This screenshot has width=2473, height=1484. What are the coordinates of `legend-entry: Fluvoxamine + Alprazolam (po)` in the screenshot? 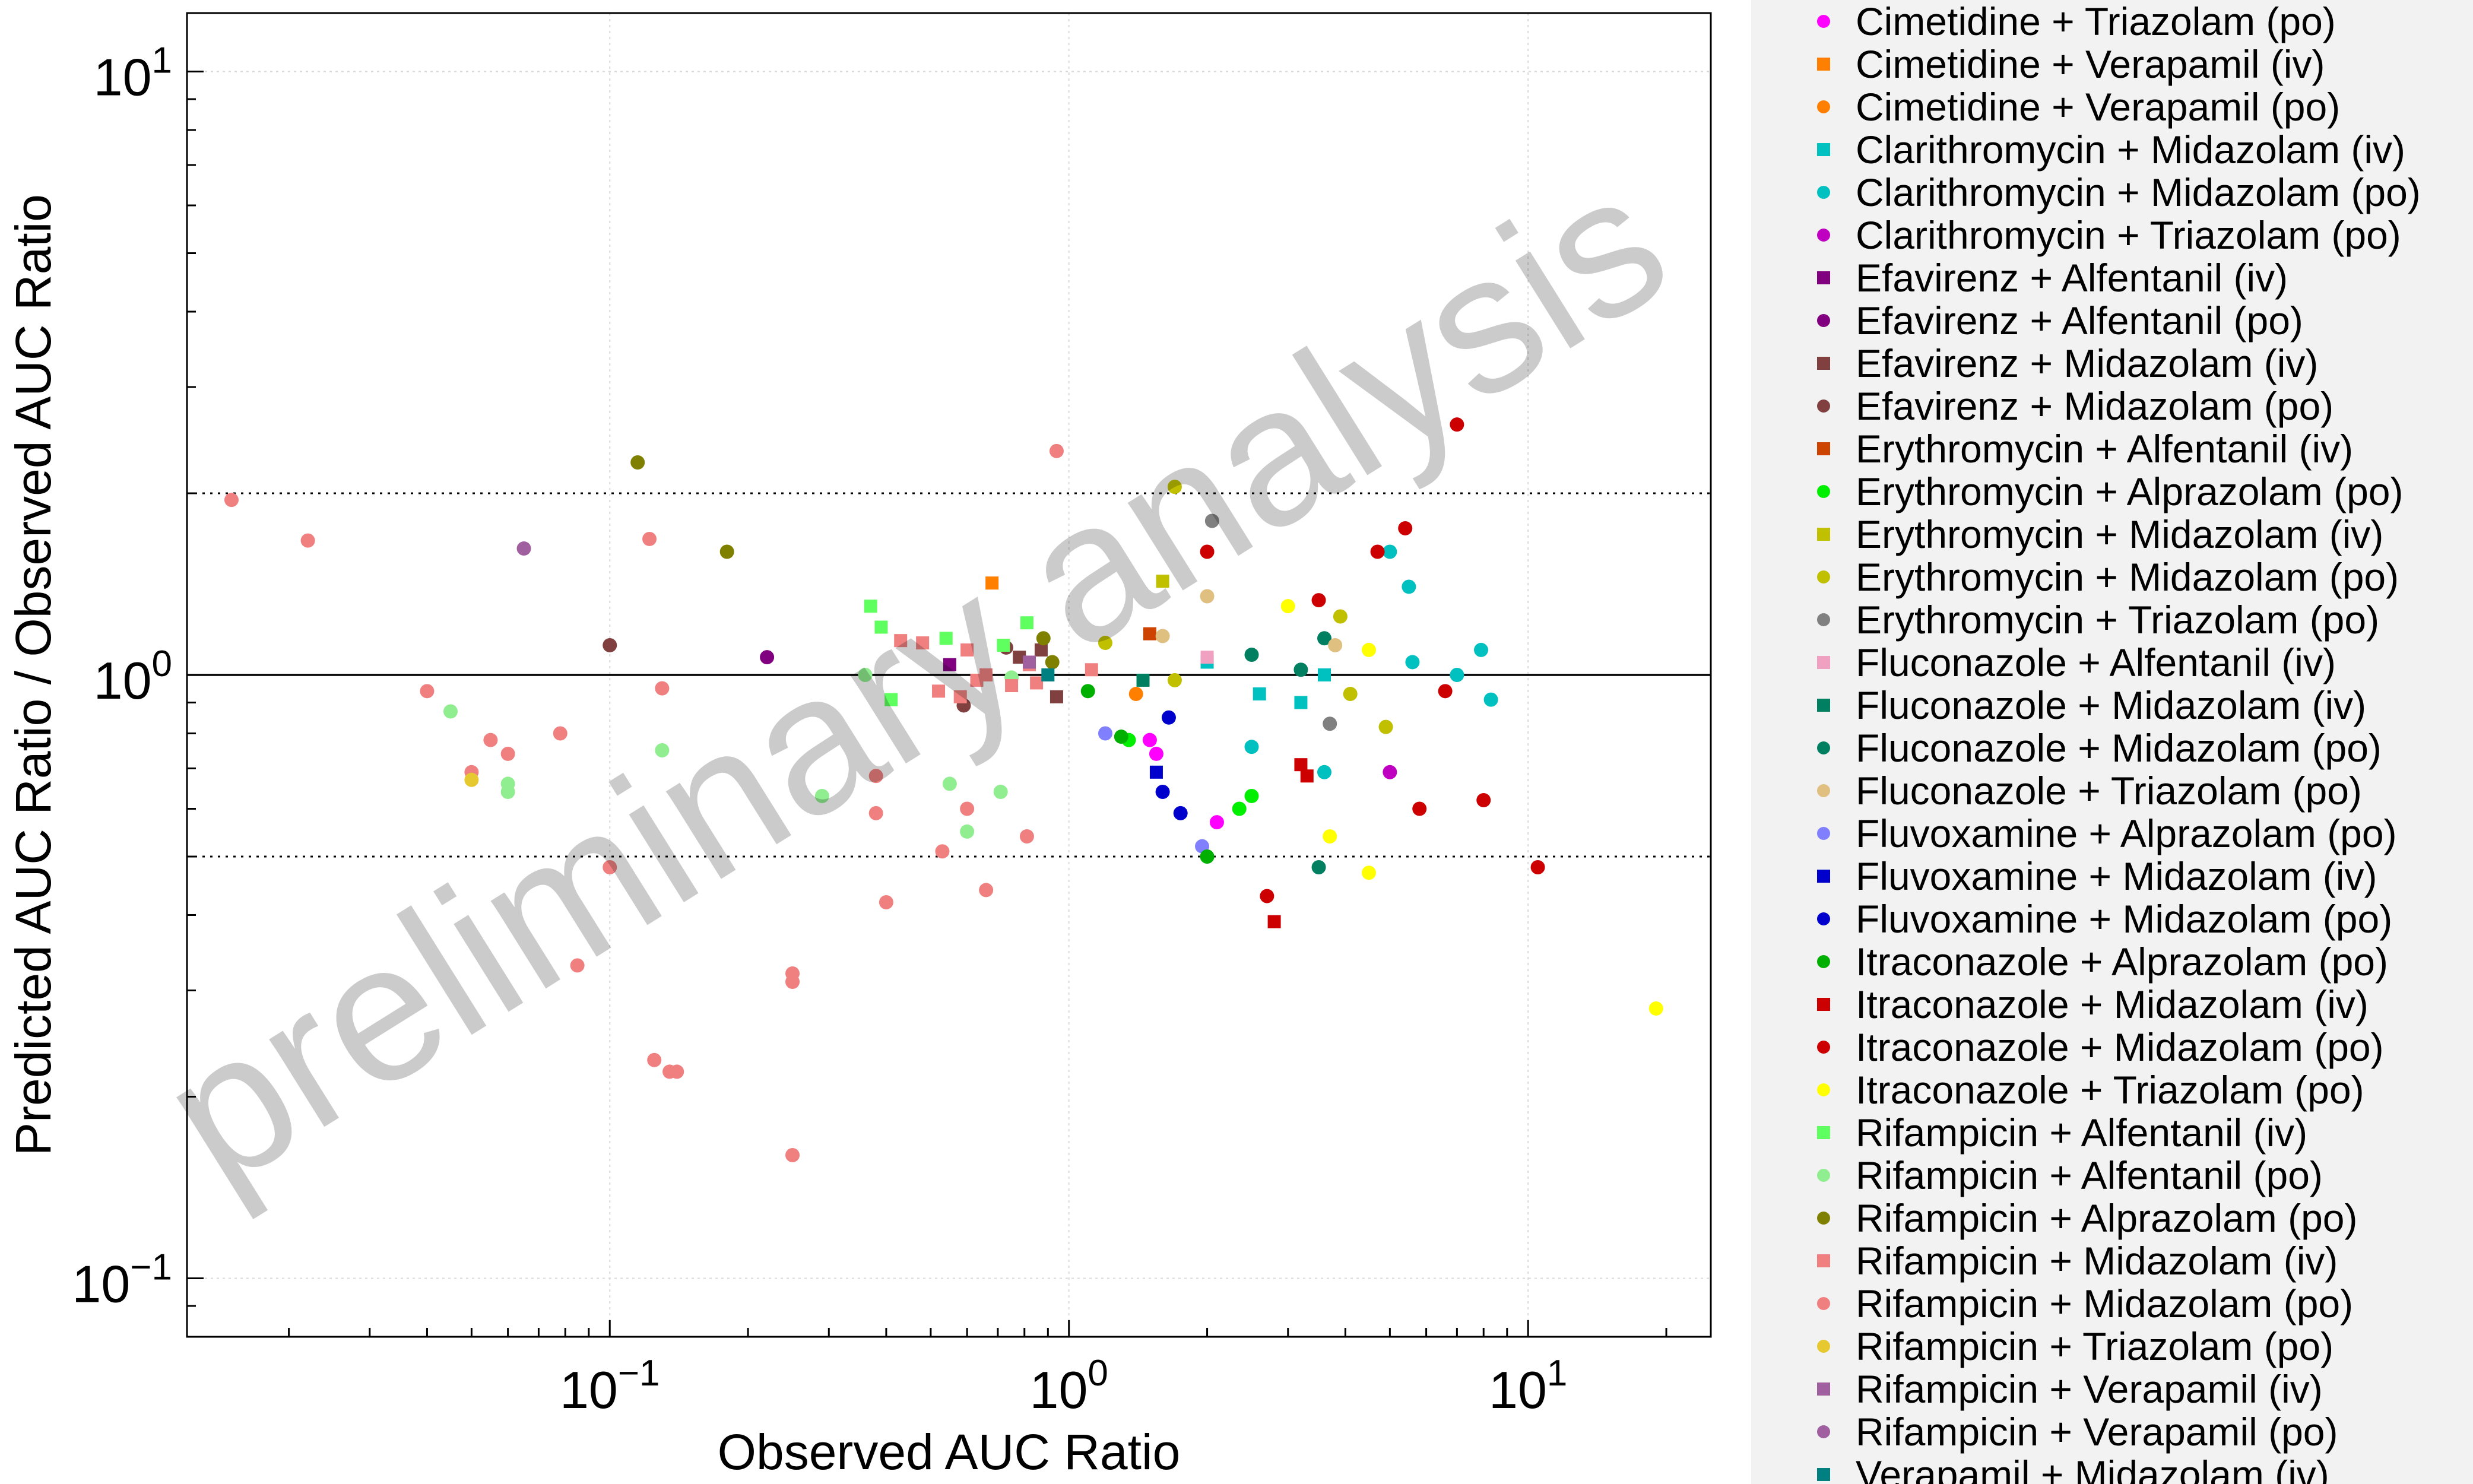 It's located at (2107, 833).